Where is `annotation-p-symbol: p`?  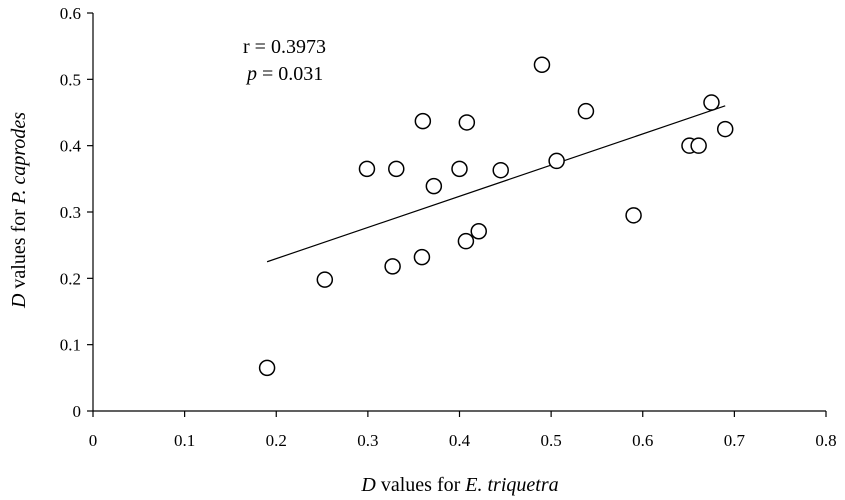 annotation-p-symbol: p is located at coordinates (251, 74).